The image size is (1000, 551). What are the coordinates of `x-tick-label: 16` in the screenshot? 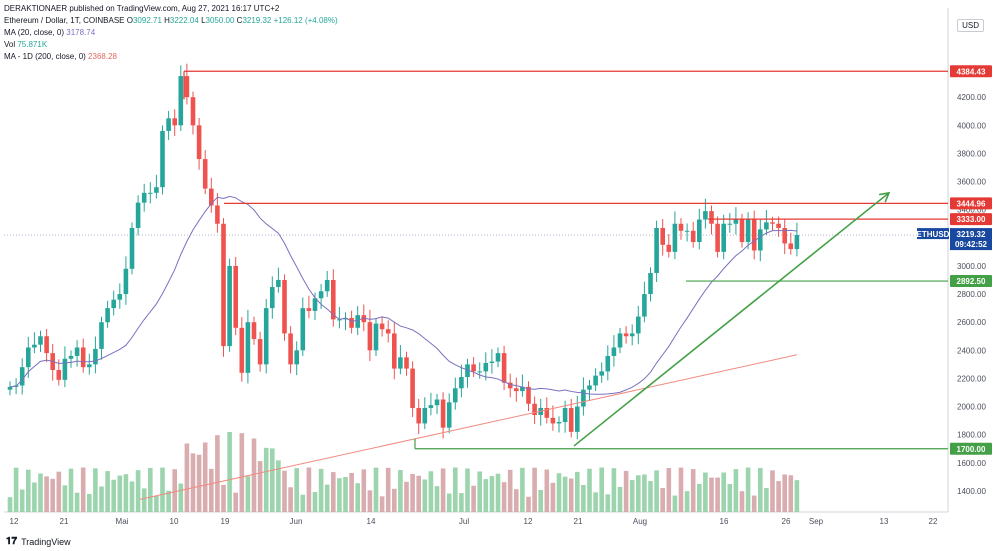 It's located at (724, 521).